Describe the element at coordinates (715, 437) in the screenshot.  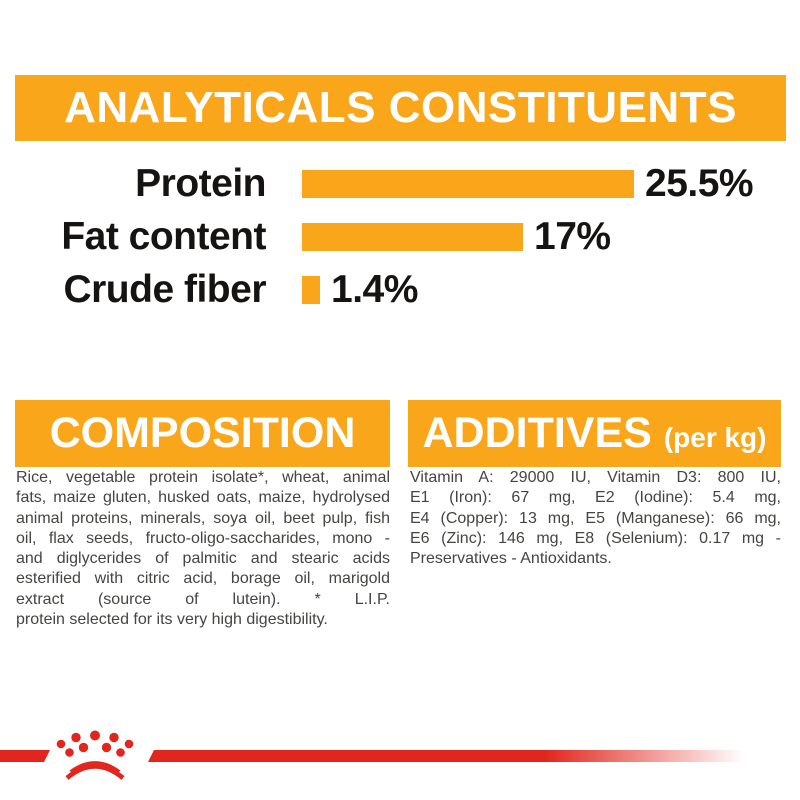
I see `additives-unit-label: (per kg)` at that location.